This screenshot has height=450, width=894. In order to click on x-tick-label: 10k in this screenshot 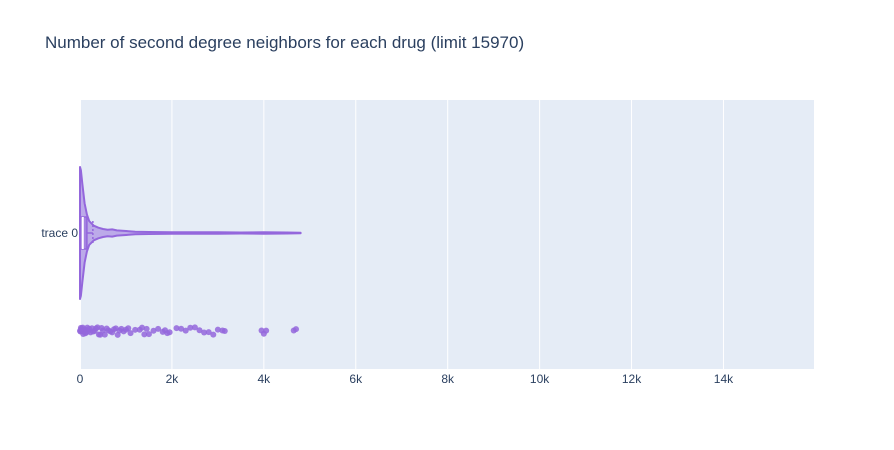, I will do `click(540, 379)`.